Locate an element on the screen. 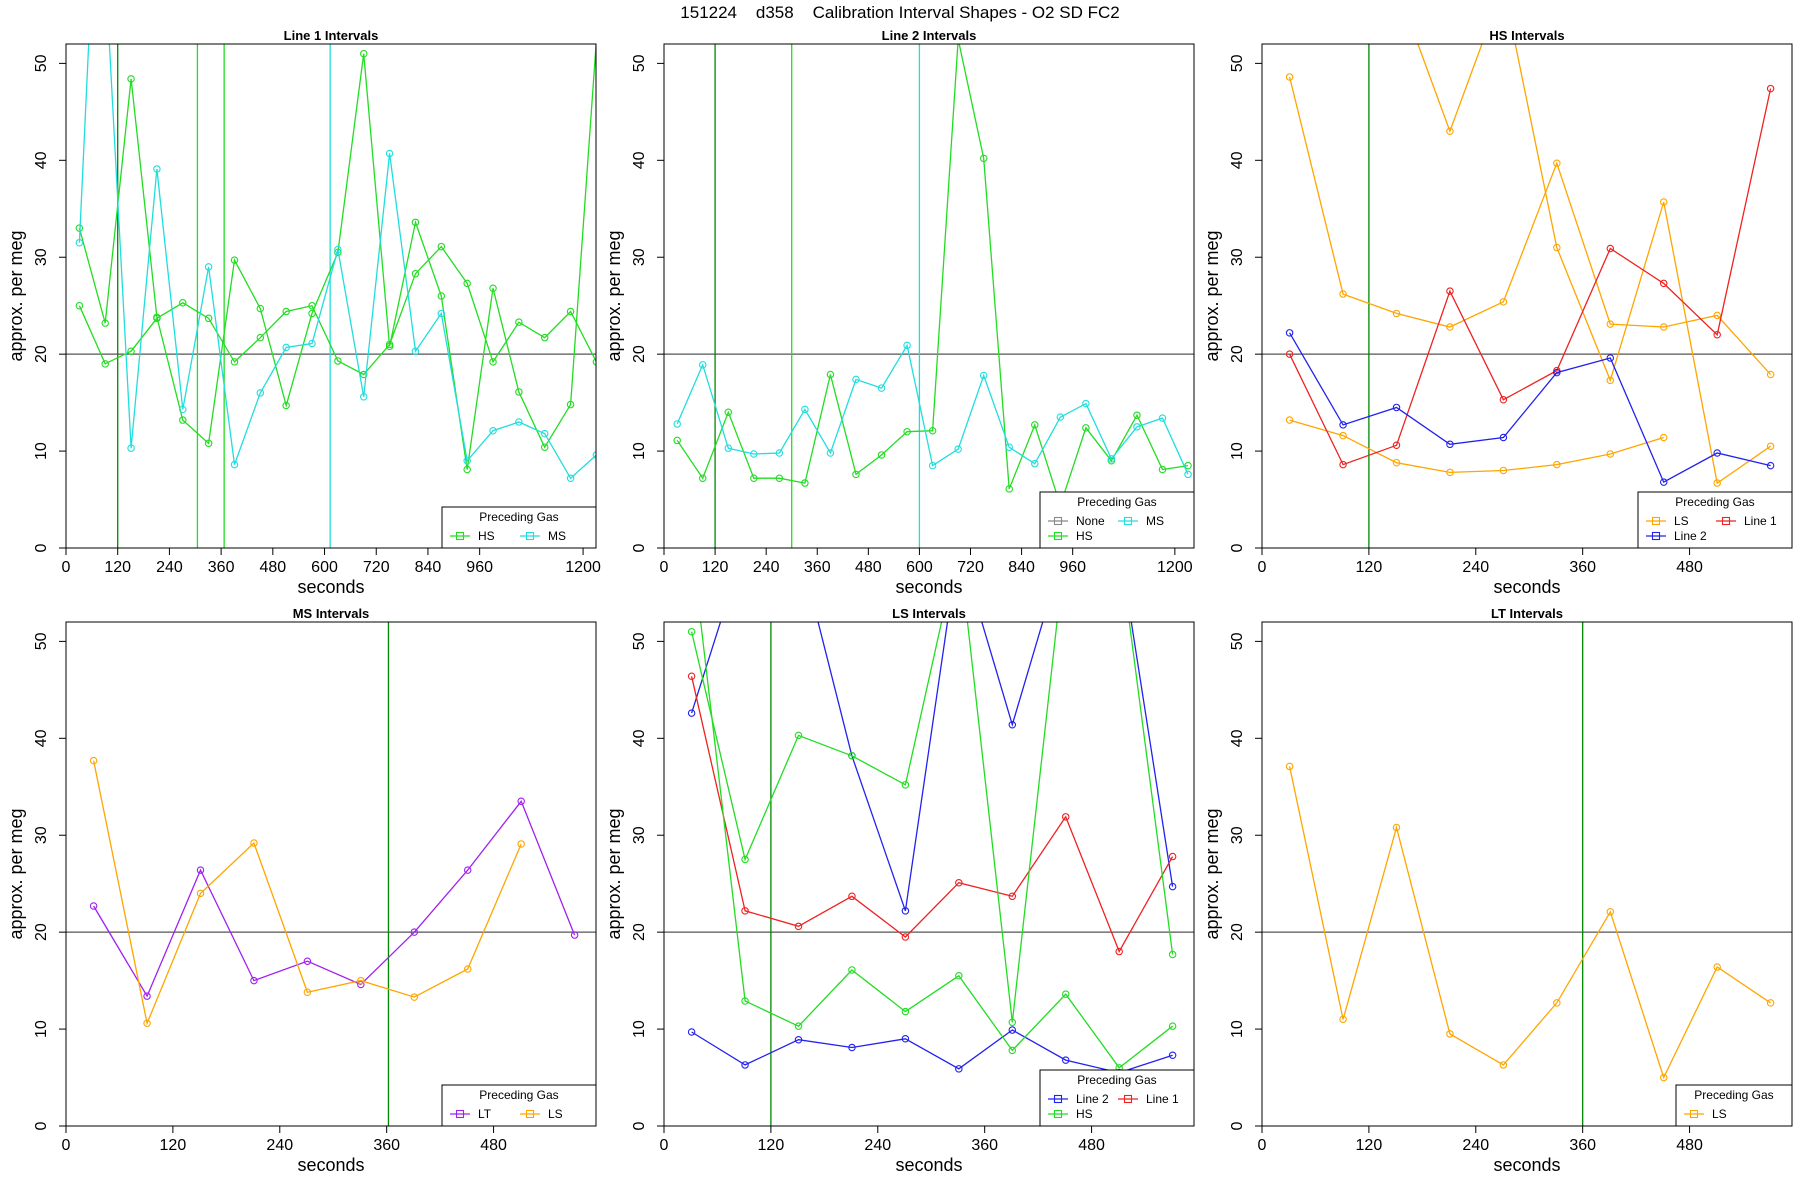  x-tick-label: 600 is located at coordinates (324, 567).